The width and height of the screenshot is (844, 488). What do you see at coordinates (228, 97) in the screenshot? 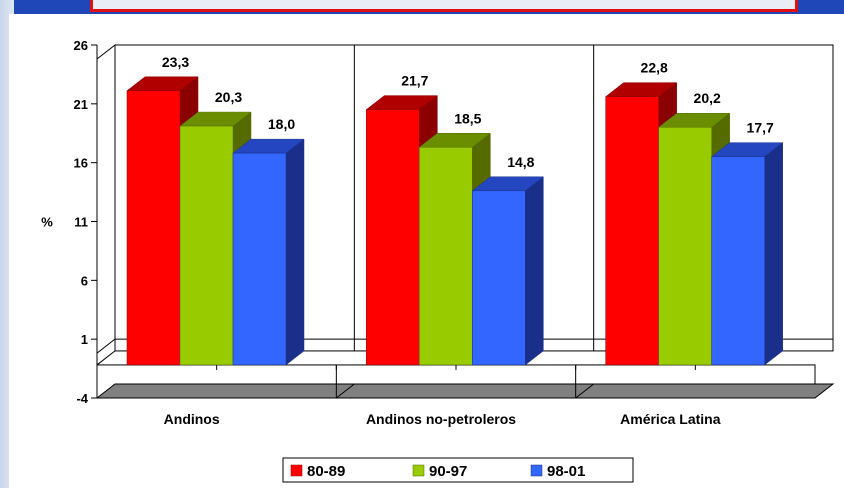
I see `data-label: 20,3` at bounding box center [228, 97].